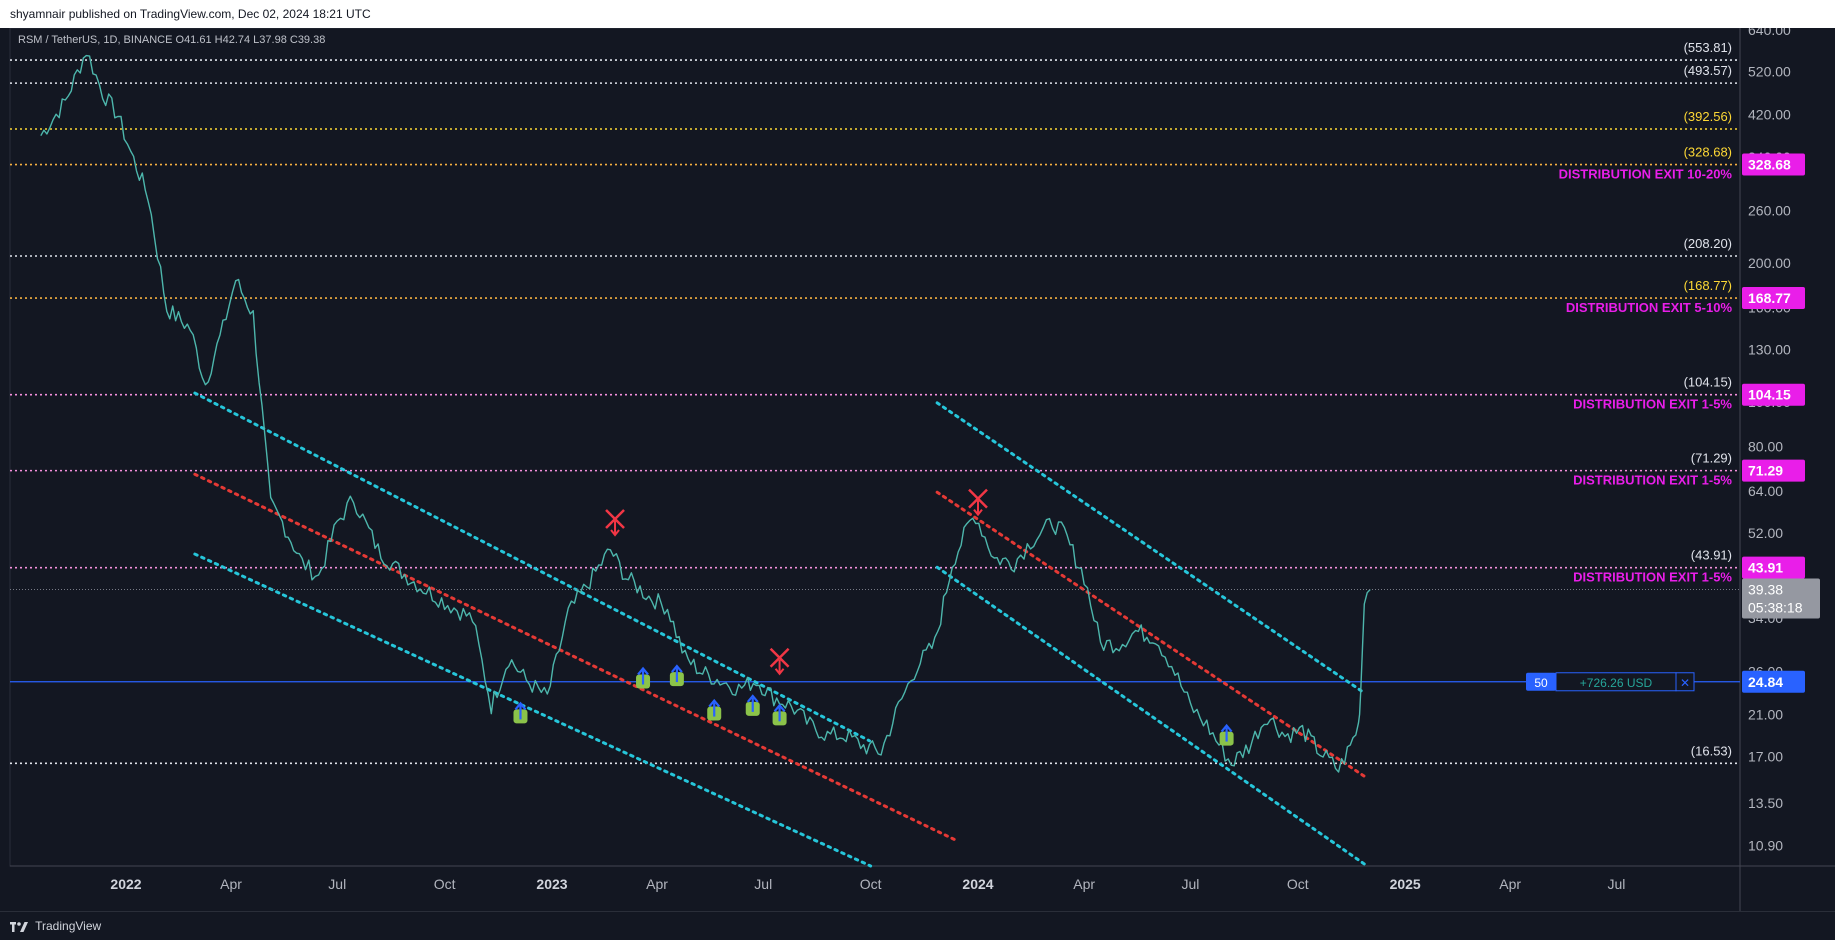 The width and height of the screenshot is (1835, 940). I want to click on distribution-exit-label: DISTRIBUTION EXIT 10-20%, so click(1646, 174).